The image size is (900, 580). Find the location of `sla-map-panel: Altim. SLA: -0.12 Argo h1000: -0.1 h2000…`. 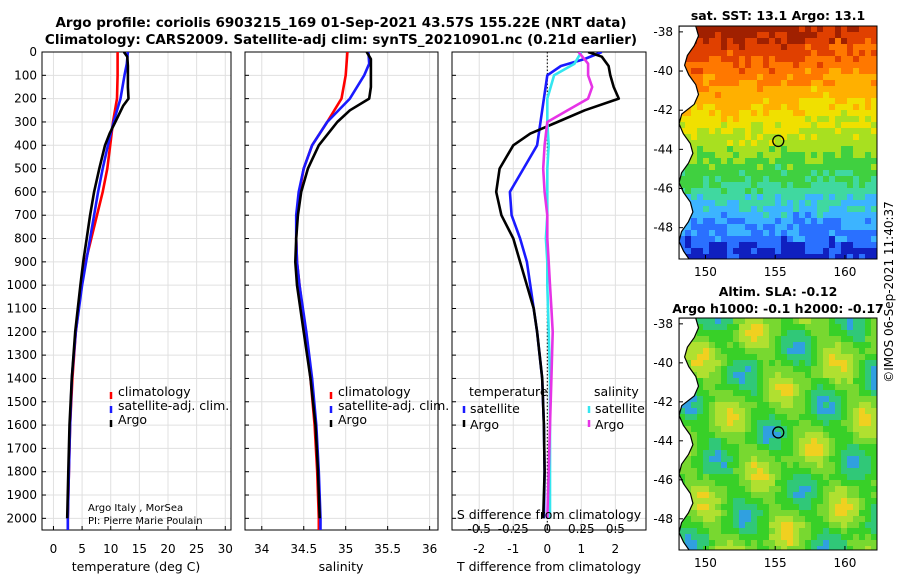

sla-map-panel: Altim. SLA: -0.12 Argo h1000: -0.1 h2000… is located at coordinates (768, 427).